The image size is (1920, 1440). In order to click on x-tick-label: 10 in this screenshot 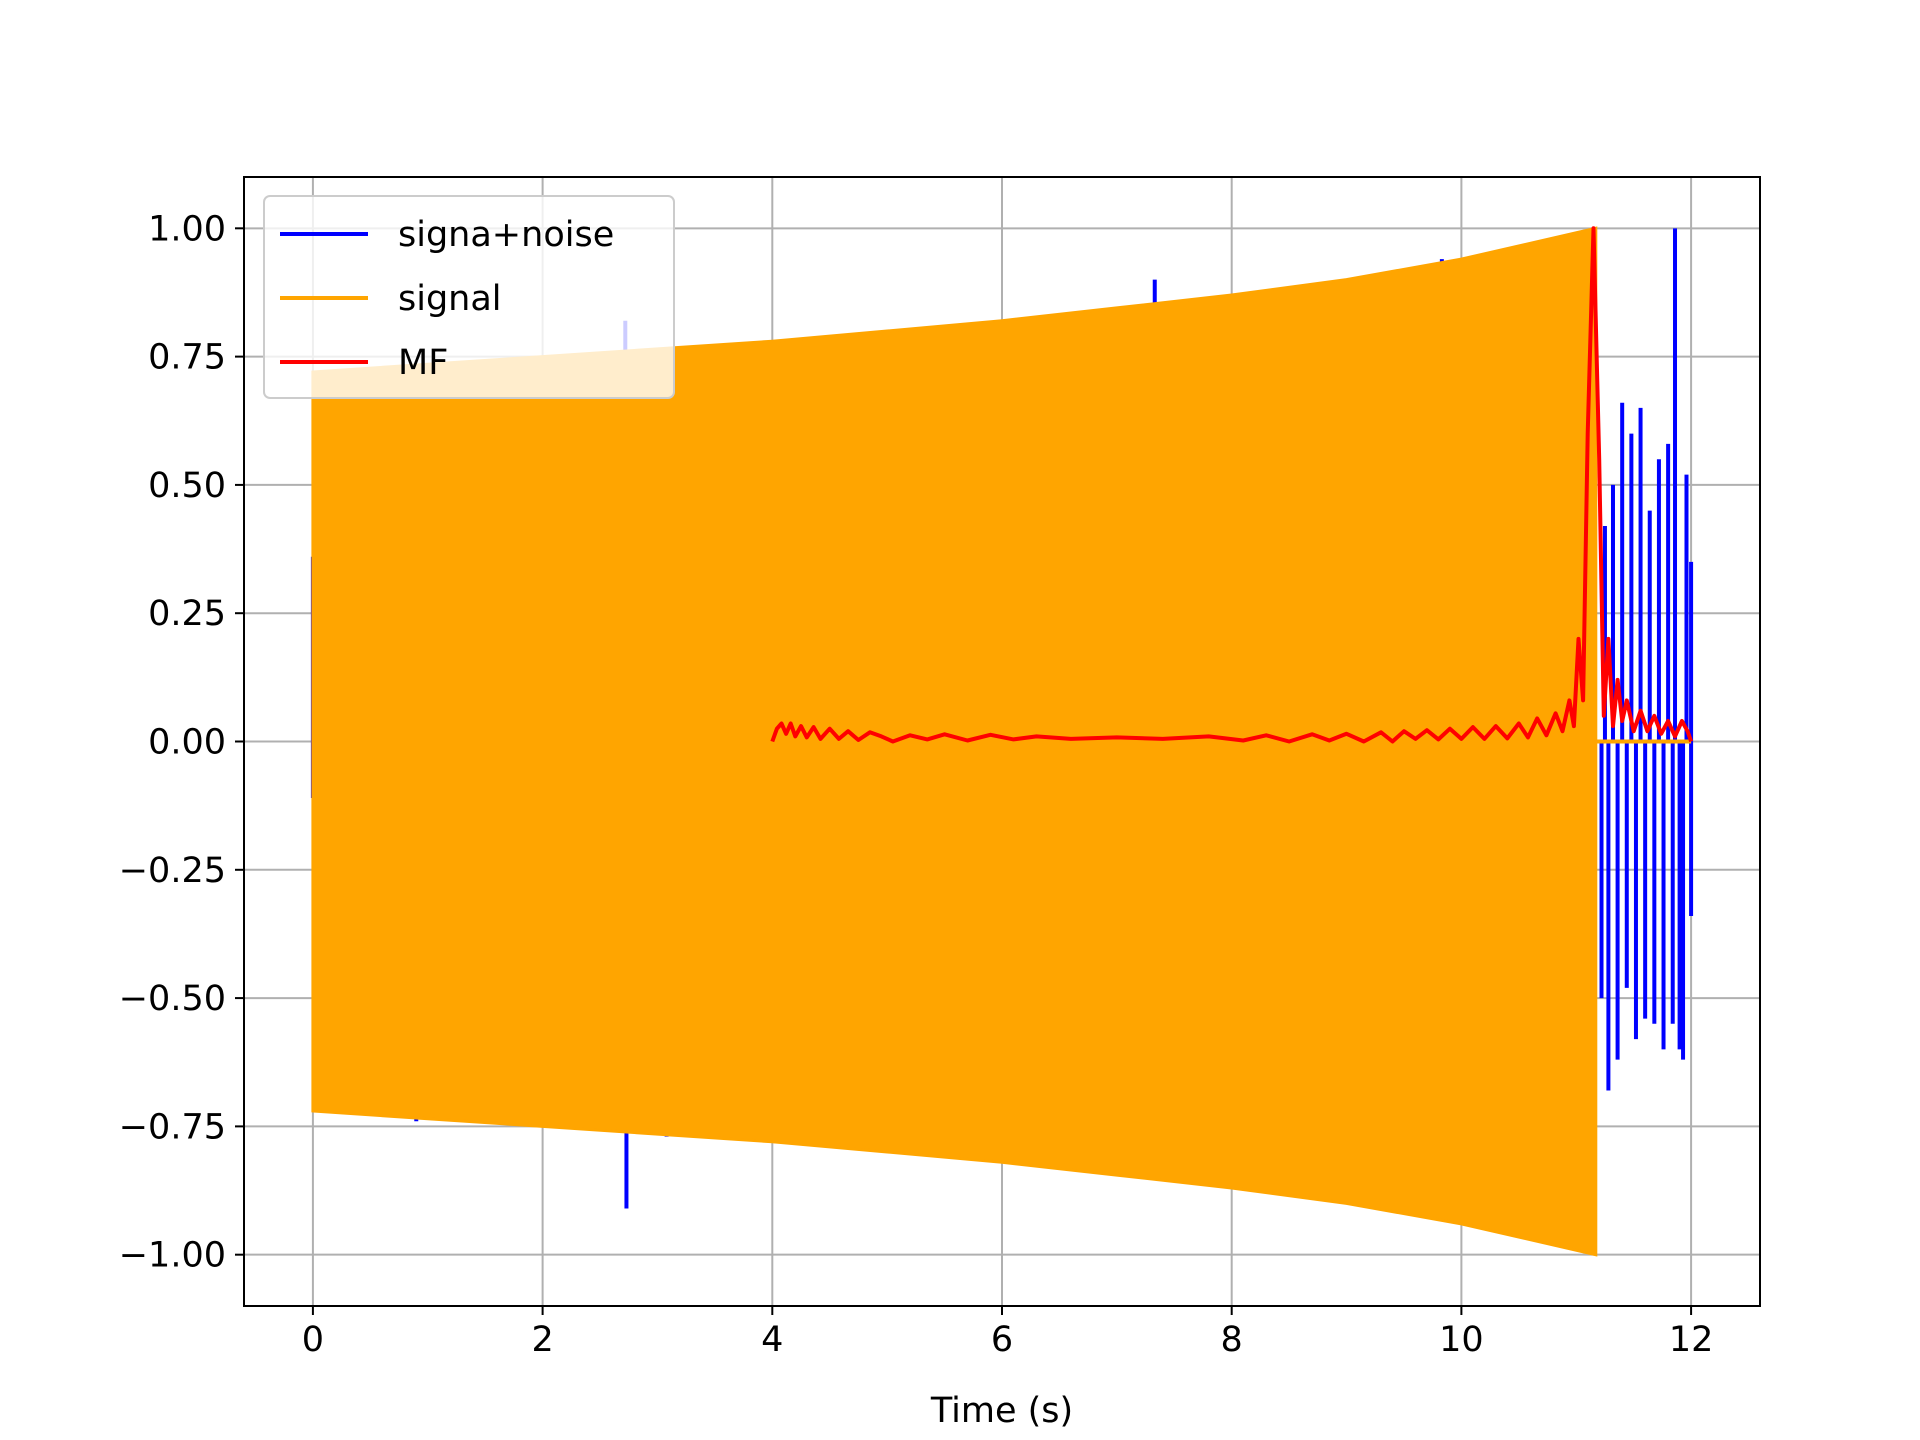, I will do `click(1461, 1340)`.